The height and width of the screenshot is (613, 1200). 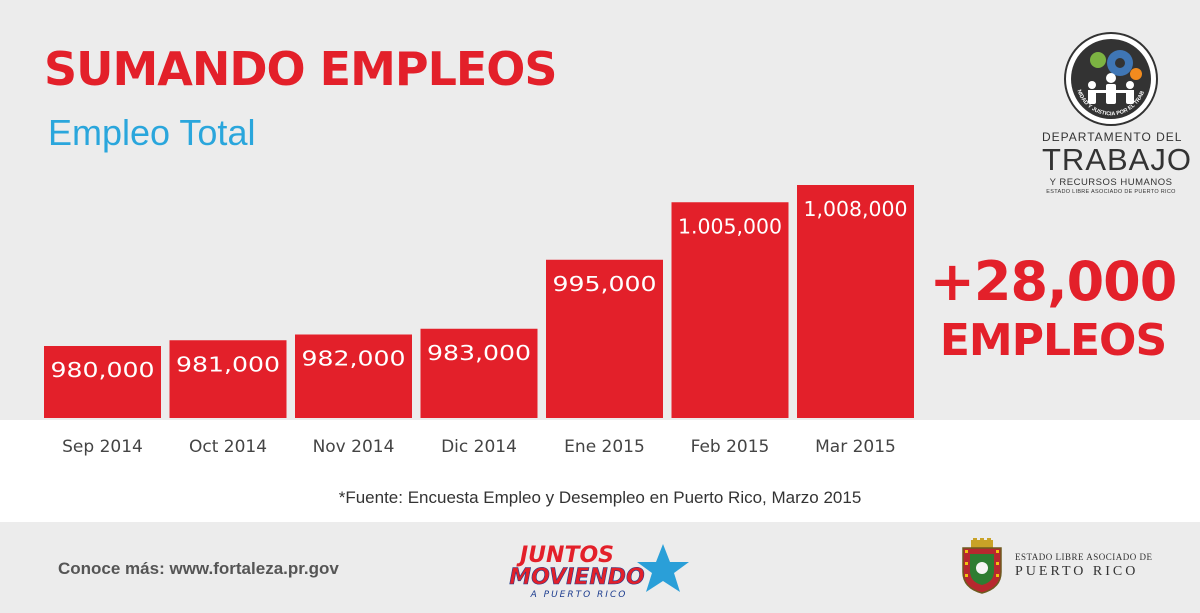 What do you see at coordinates (354, 359) in the screenshot?
I see `bar-value-label-2: 982,000` at bounding box center [354, 359].